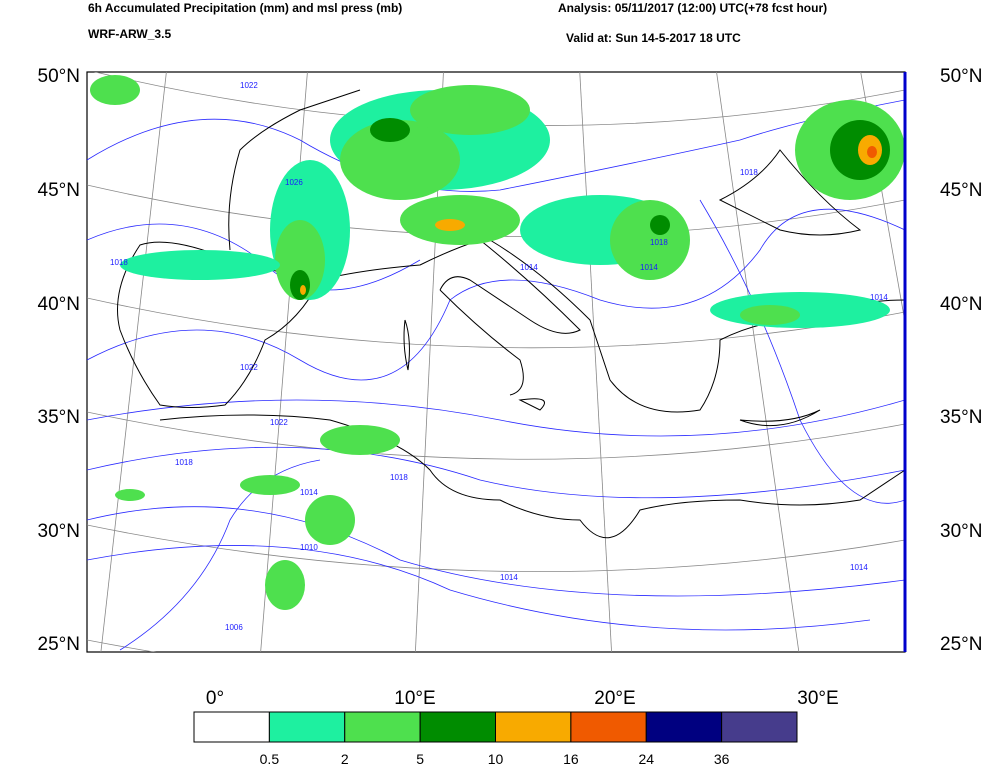 This screenshot has height=768, width=991. Describe the element at coordinates (614, 698) in the screenshot. I see `lon-label: 20°E` at that location.